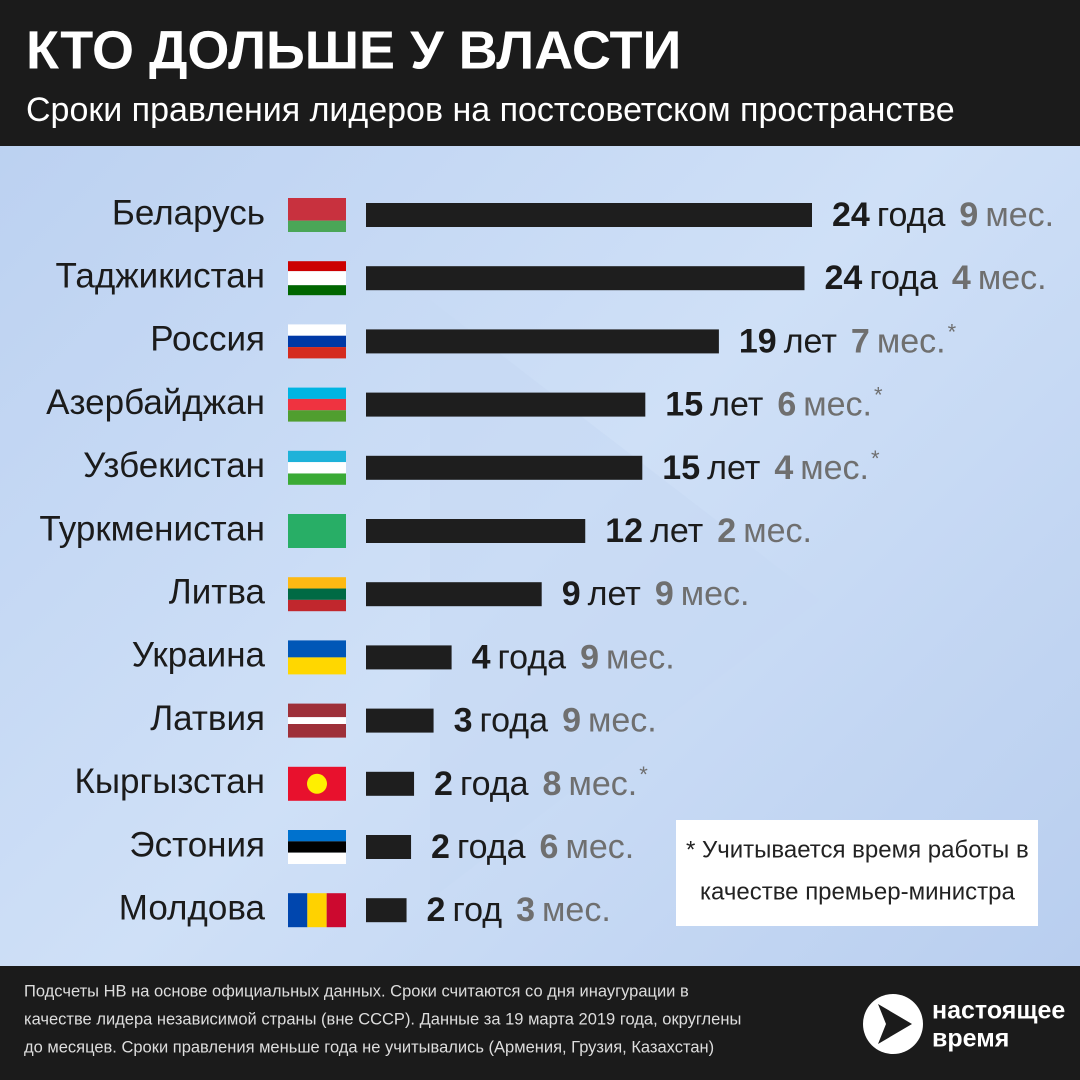 The height and width of the screenshot is (1080, 1080). Describe the element at coordinates (174, 465) in the screenshot. I see `category-label: Узбекистан` at that location.